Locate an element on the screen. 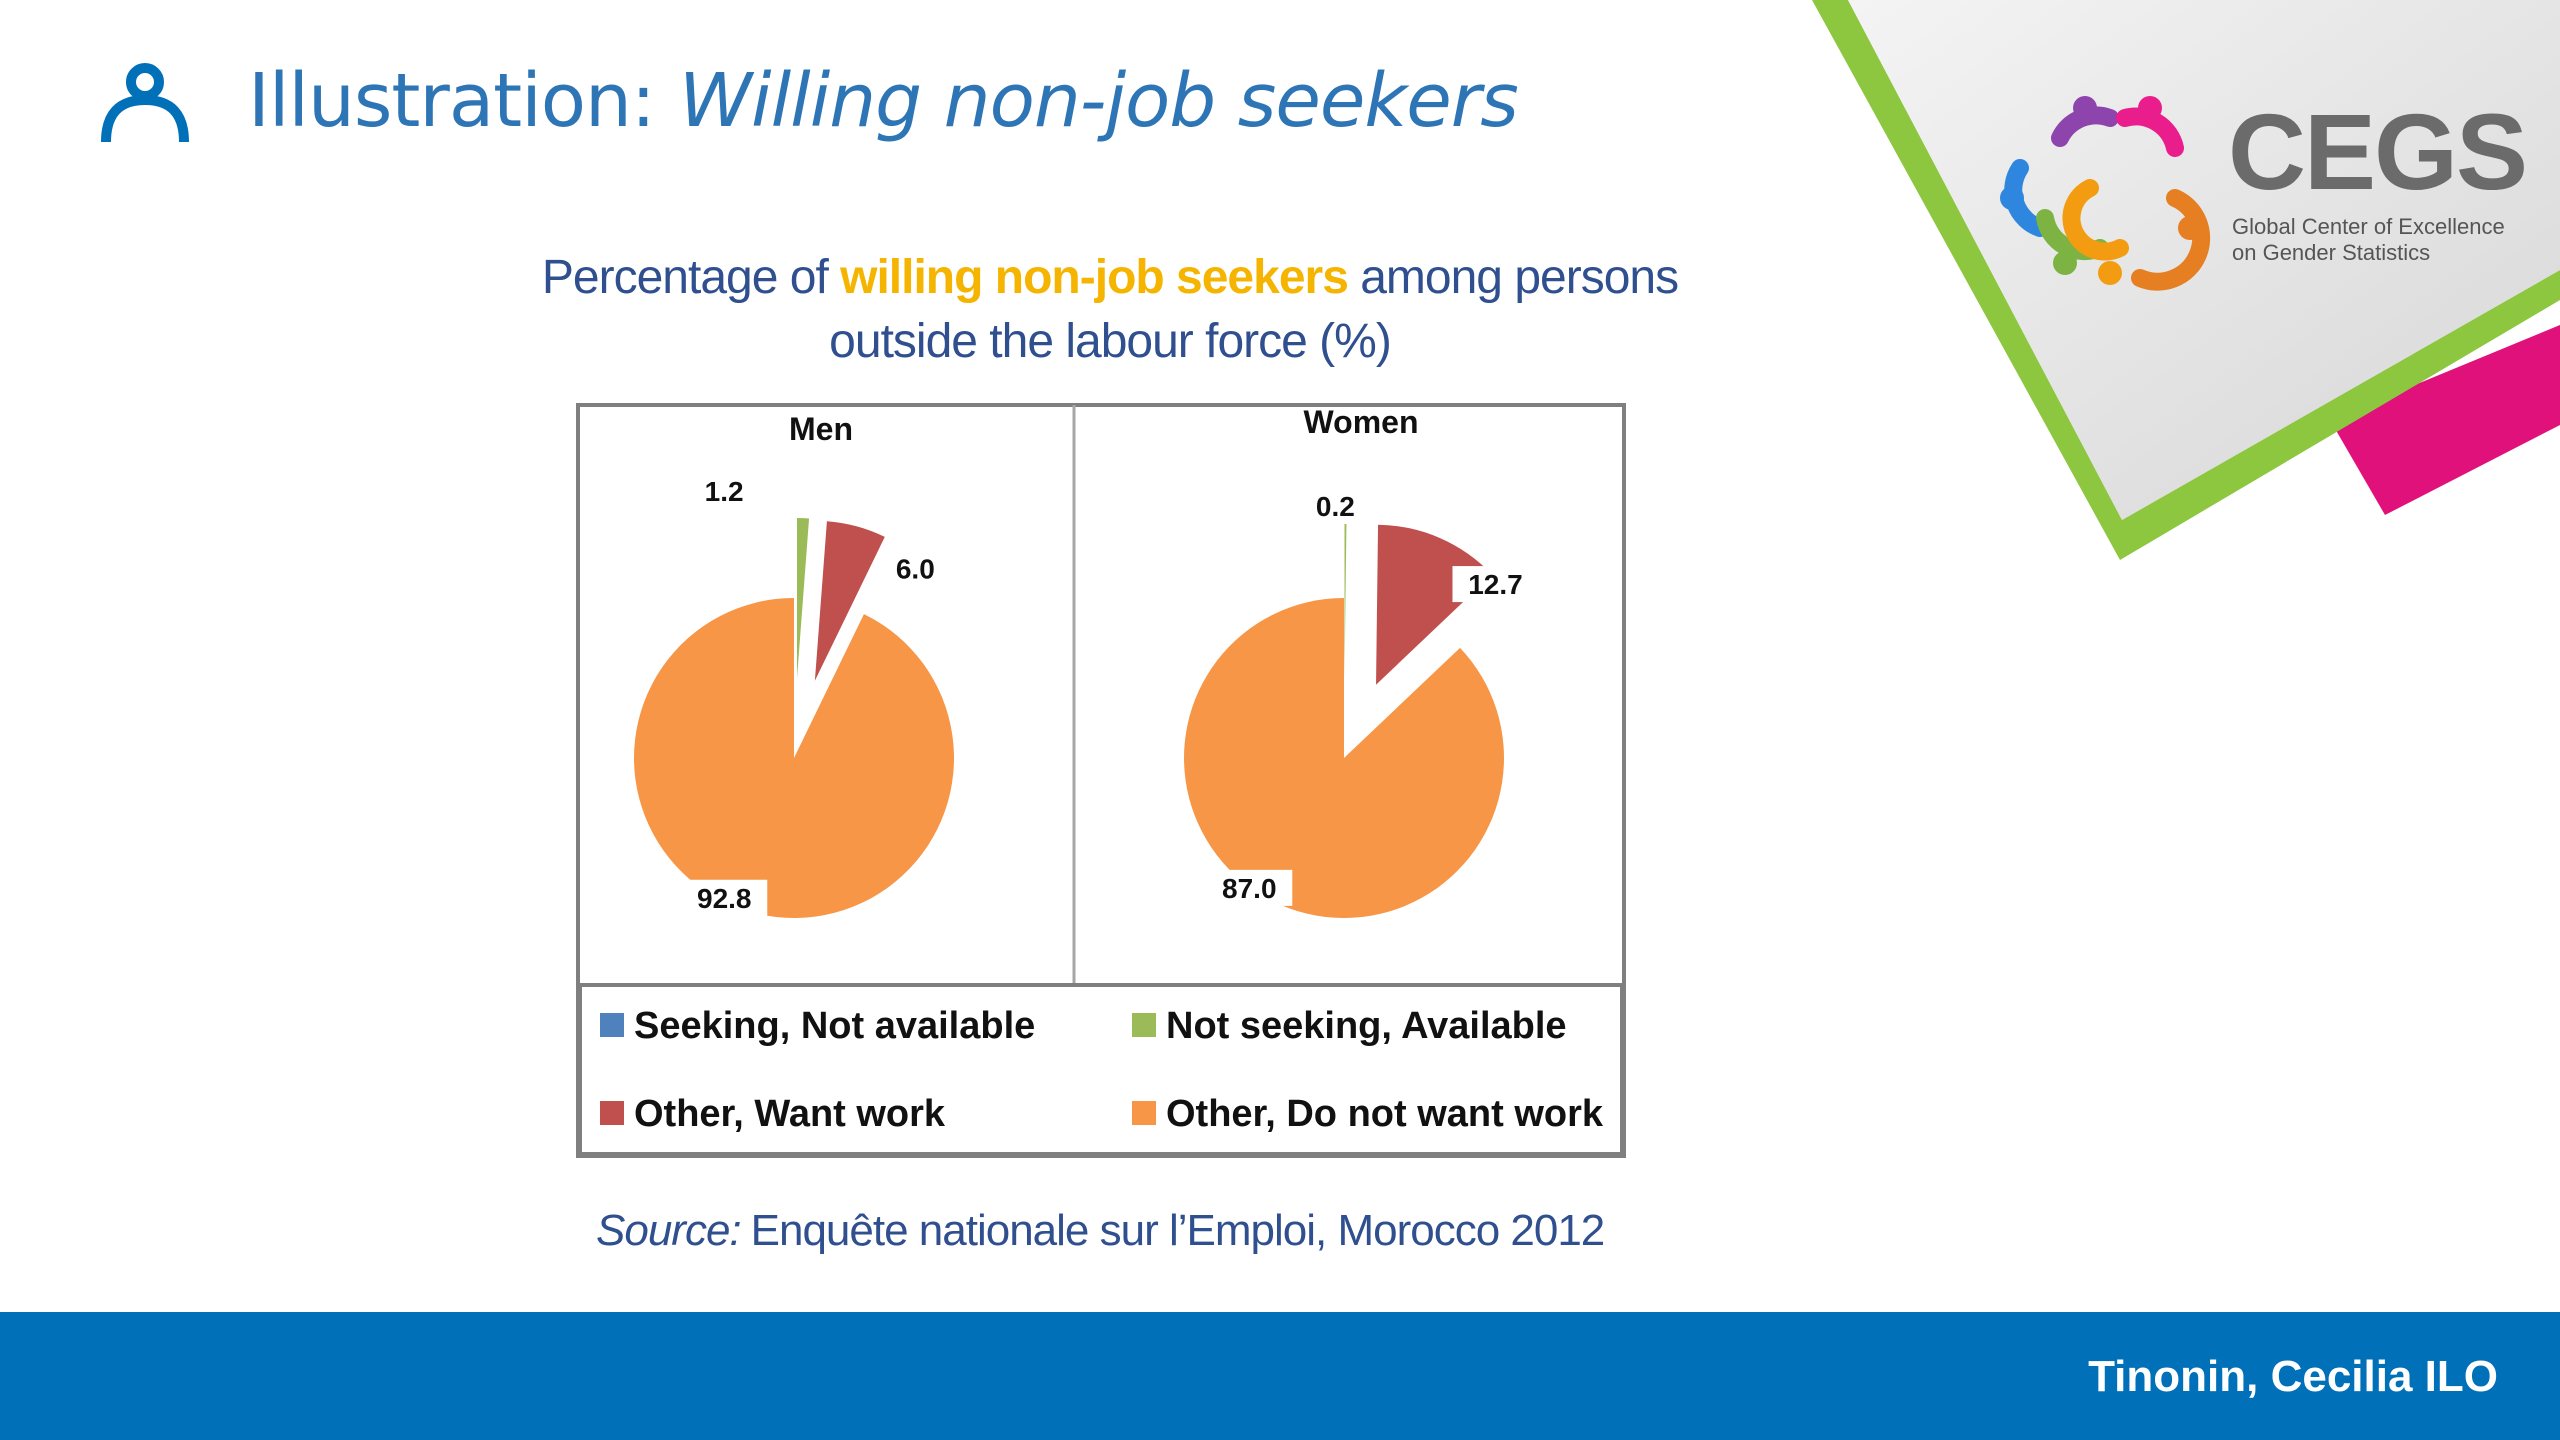 Image resolution: width=2560 pixels, height=1440 pixels. pie-group: Men 1.2 6.0 92.8 Women 0.2 12.7 87.0 is located at coordinates (1086, 661).